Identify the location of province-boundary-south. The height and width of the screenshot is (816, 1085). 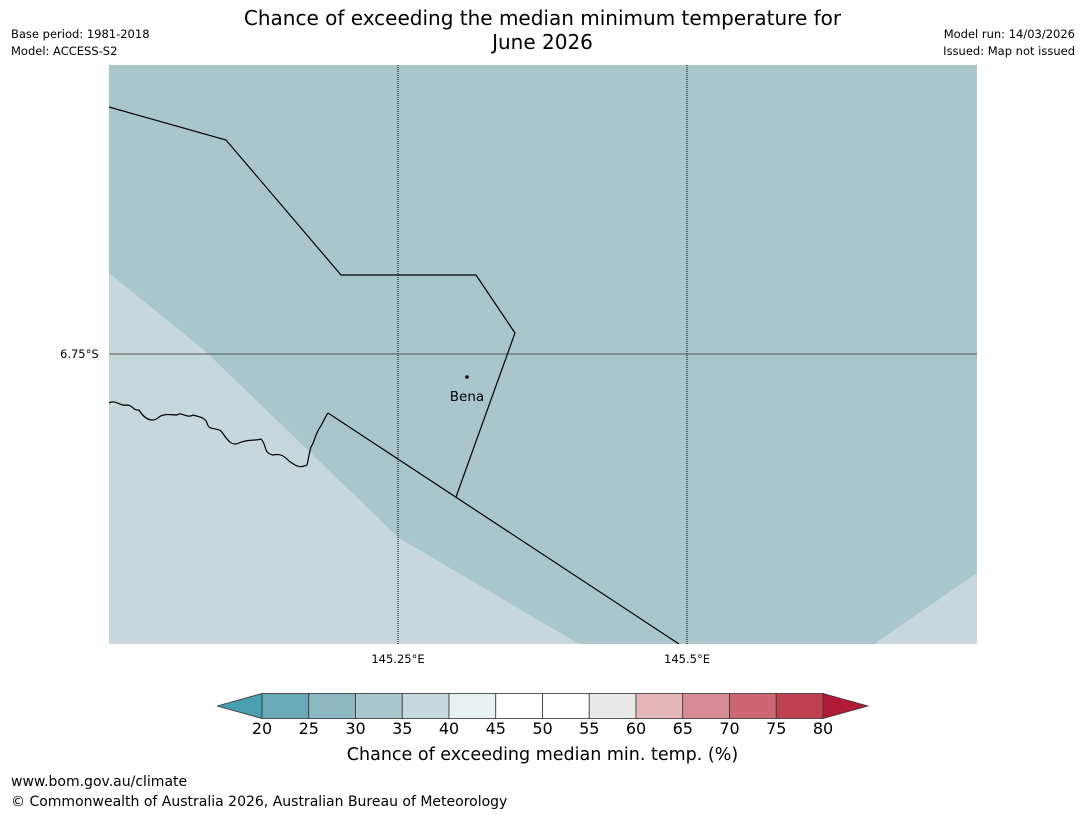
(503, 528).